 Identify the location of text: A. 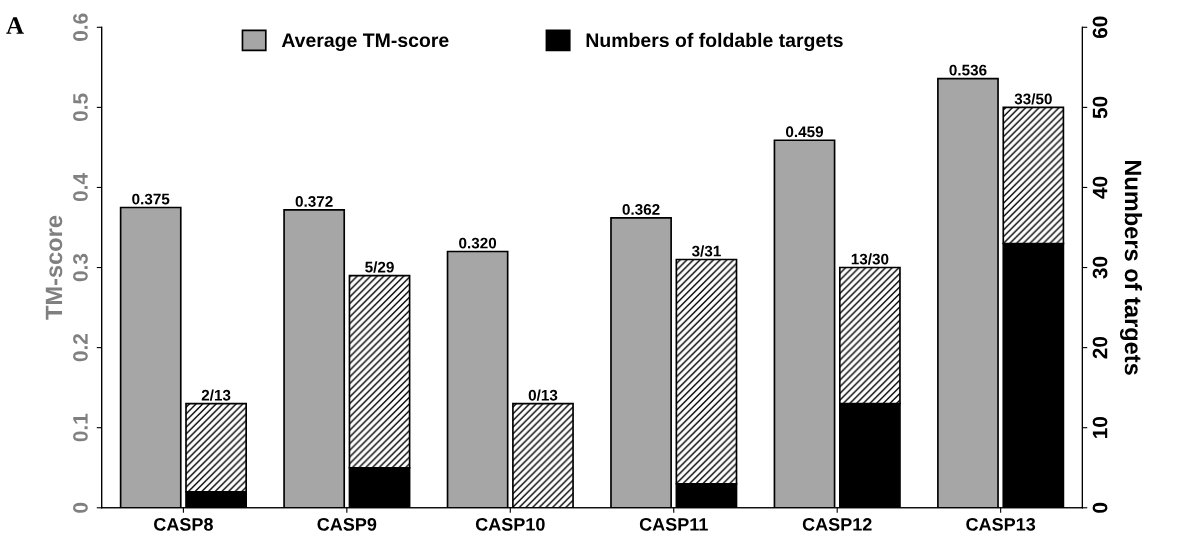
(15, 25).